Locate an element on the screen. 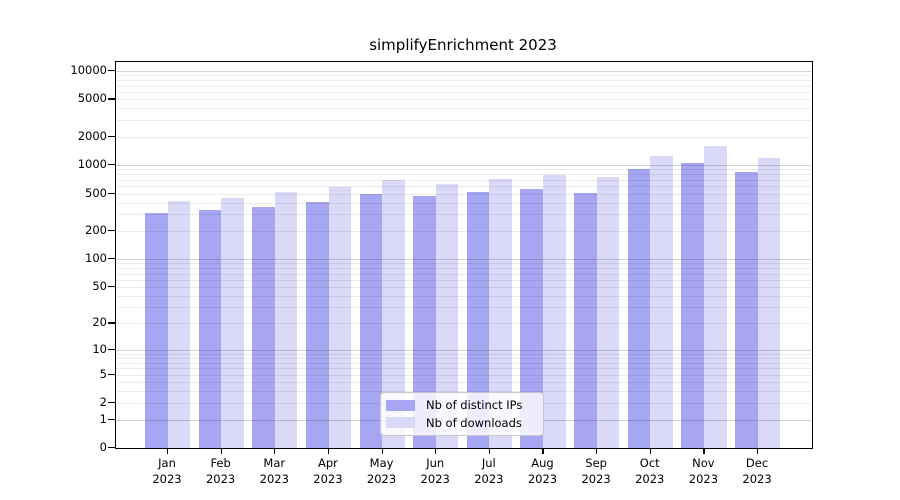  bar-ips-may is located at coordinates (371, 321).